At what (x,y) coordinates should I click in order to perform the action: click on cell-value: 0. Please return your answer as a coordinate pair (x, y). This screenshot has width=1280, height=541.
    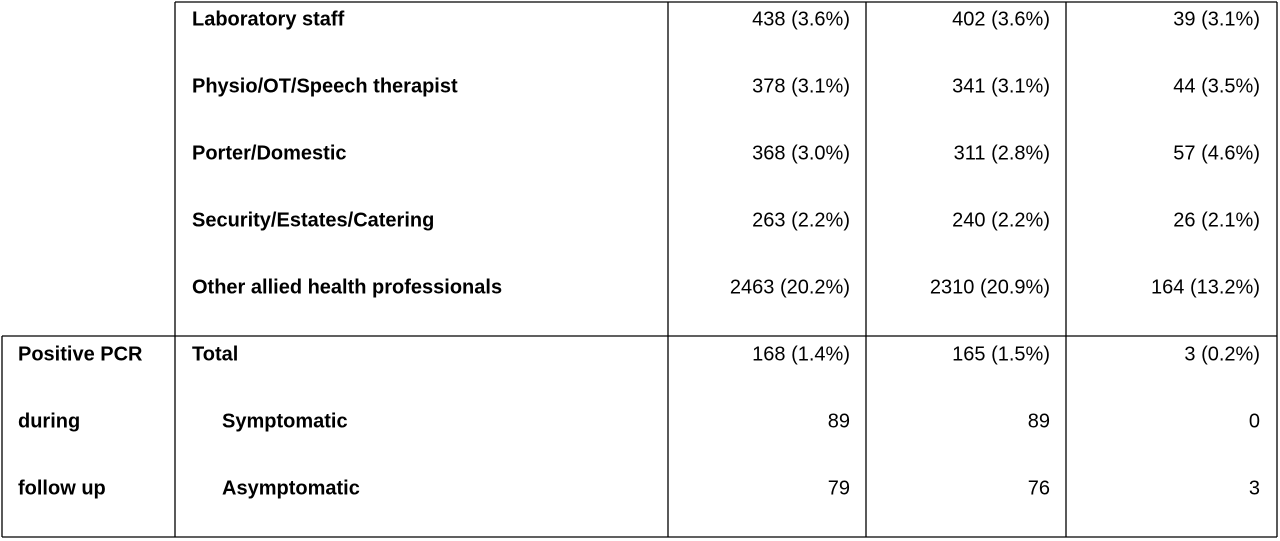
    Looking at the image, I should click on (1254, 421).